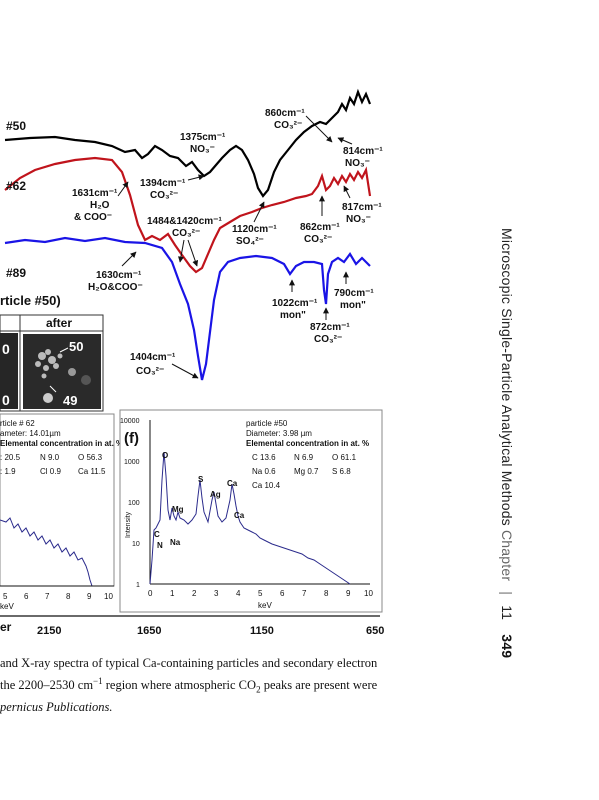 Image resolution: width=599 pixels, height=800 pixels. What do you see at coordinates (262, 631) in the screenshot?
I see `tick-1150: 1150` at bounding box center [262, 631].